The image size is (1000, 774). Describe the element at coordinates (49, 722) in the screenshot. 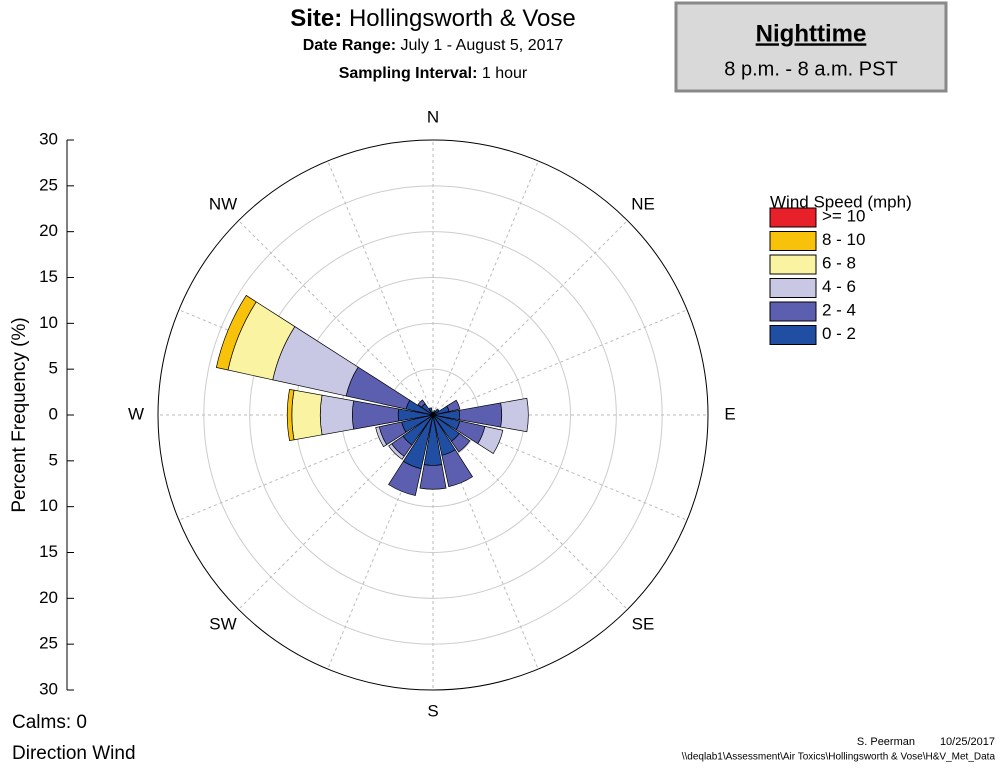

I see `calms-note: Calms: 0` at that location.